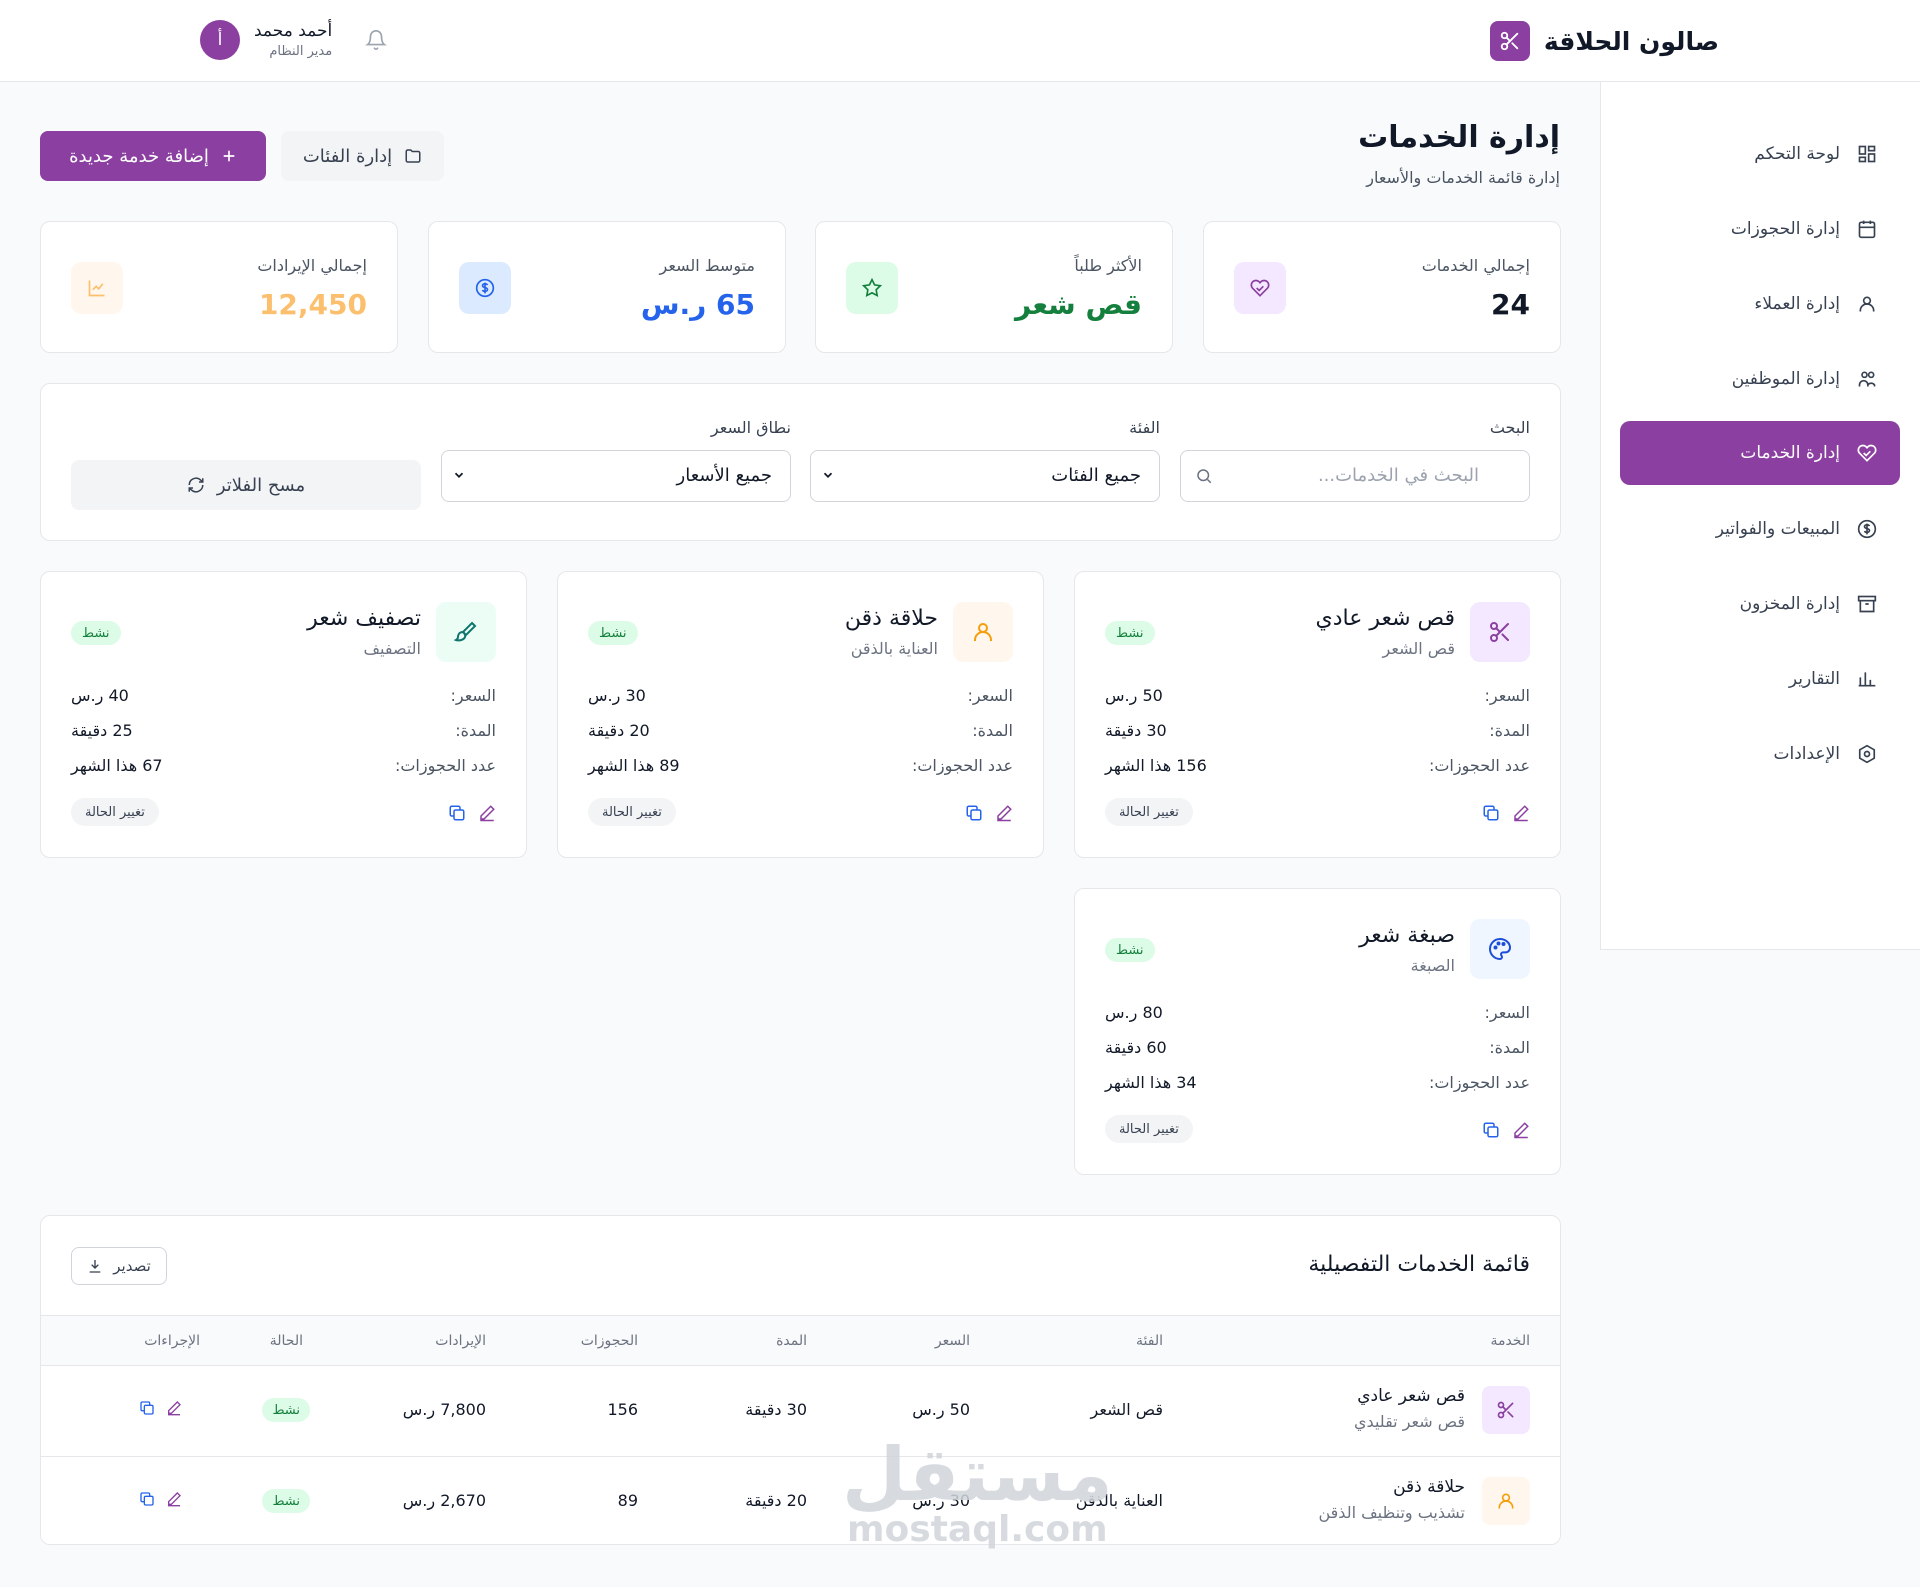  What do you see at coordinates (246, 485) in the screenshot?
I see `clear-filters-button: مسح الفلاتر` at bounding box center [246, 485].